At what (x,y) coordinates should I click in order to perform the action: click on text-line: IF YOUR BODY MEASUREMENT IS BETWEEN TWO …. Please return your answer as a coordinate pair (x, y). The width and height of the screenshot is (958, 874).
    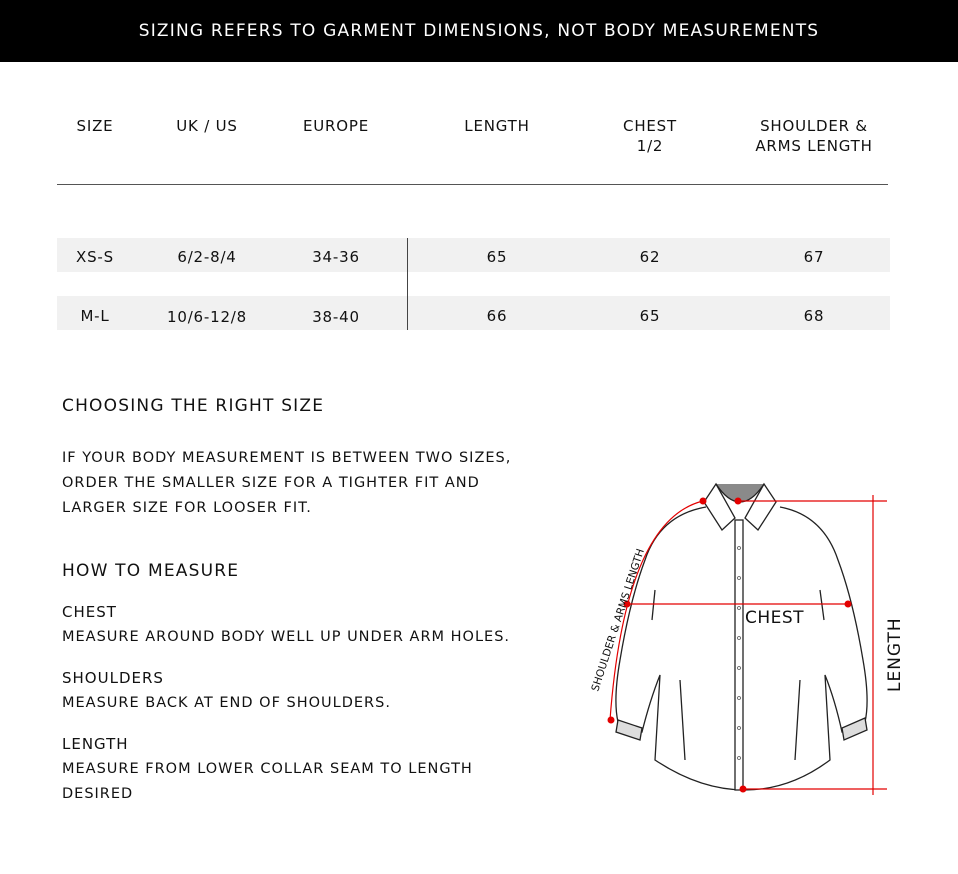
    Looking at the image, I should click on (287, 458).